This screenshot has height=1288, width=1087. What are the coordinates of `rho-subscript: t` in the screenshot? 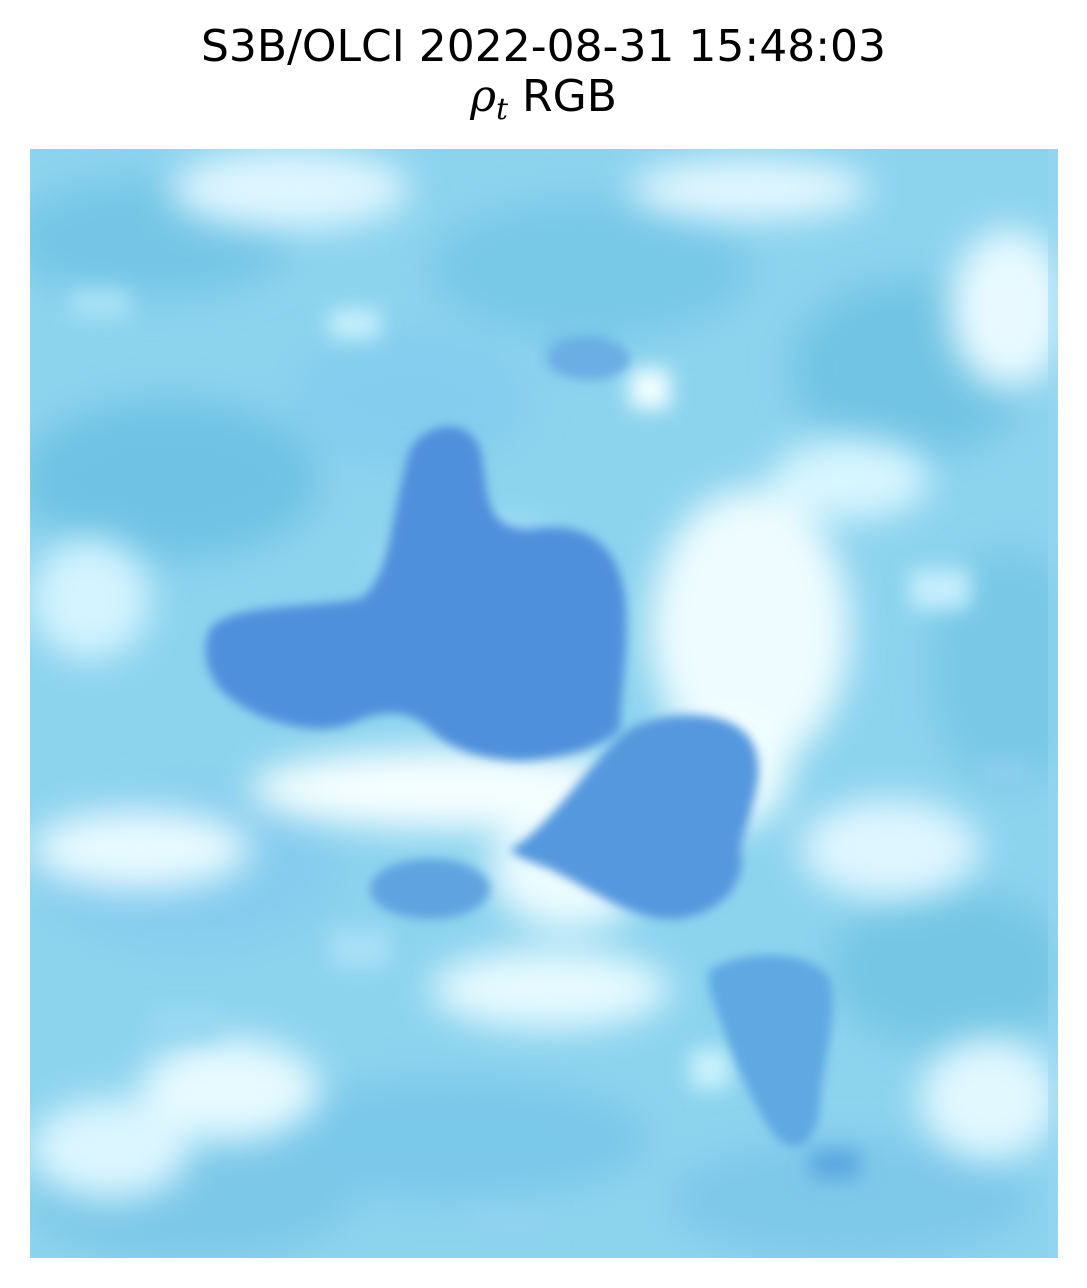 It's located at (502, 109).